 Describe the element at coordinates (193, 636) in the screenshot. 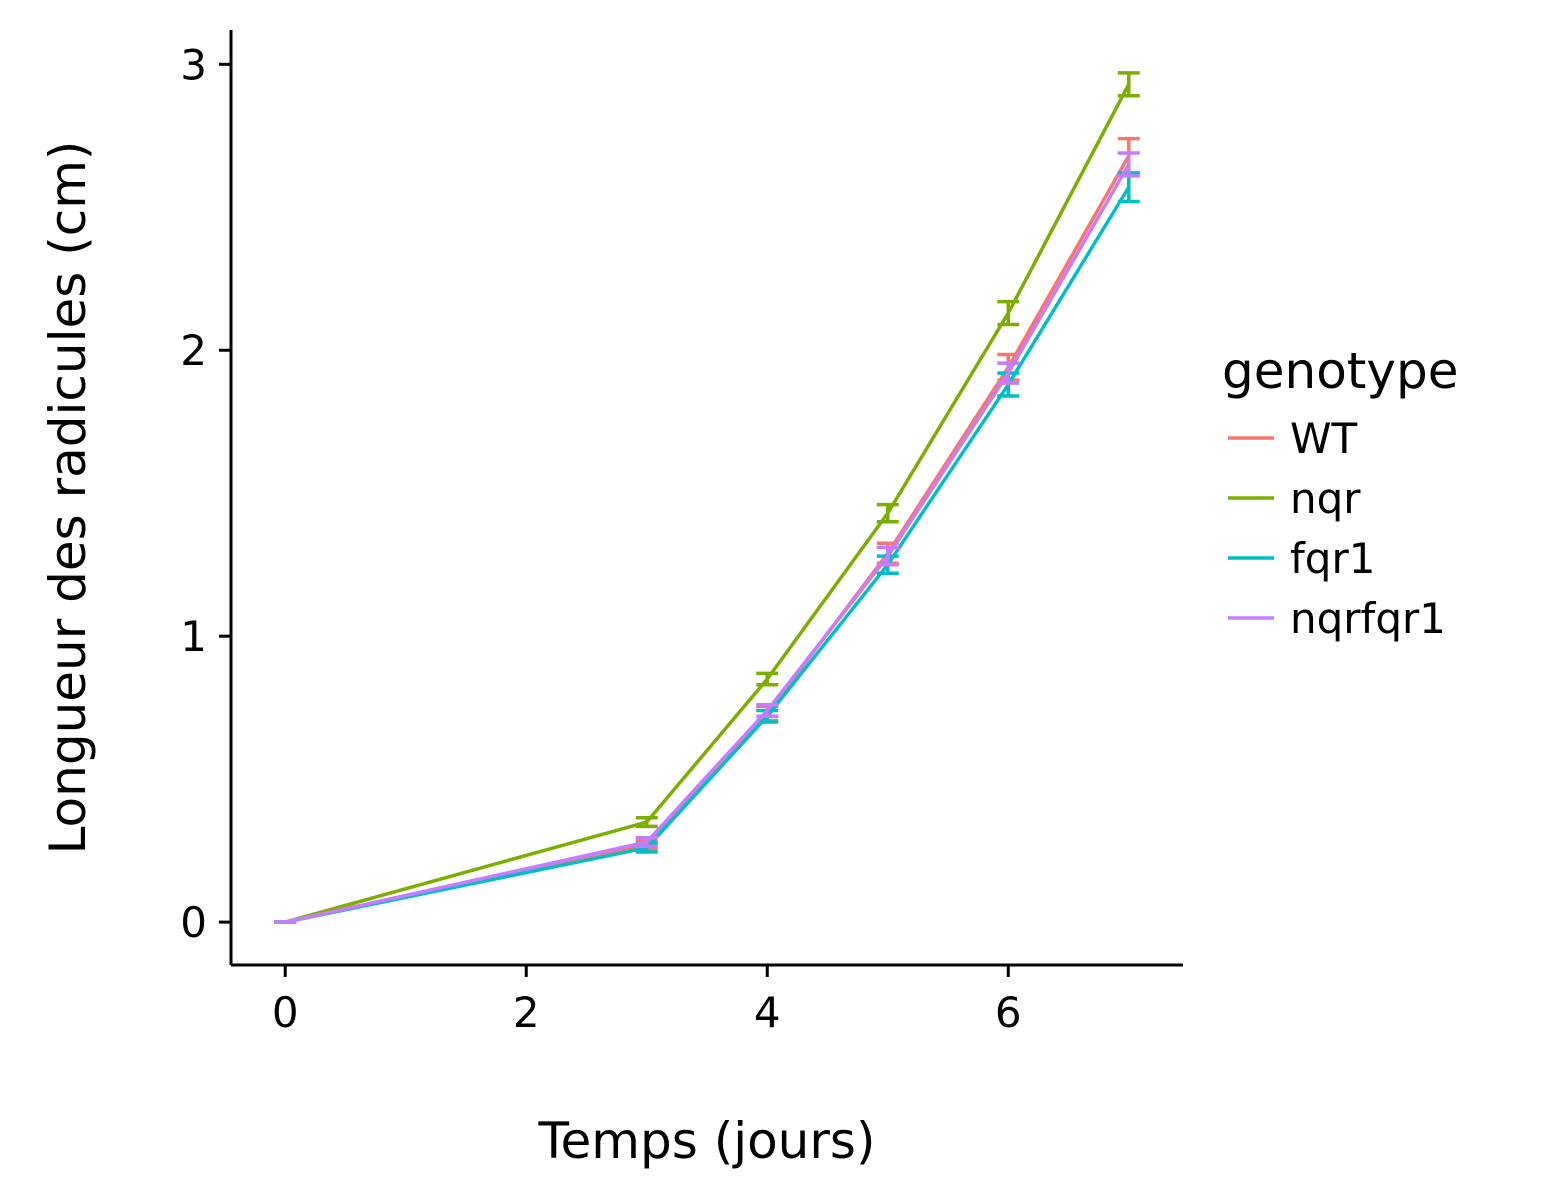

I see `y-tick-label: 1` at that location.